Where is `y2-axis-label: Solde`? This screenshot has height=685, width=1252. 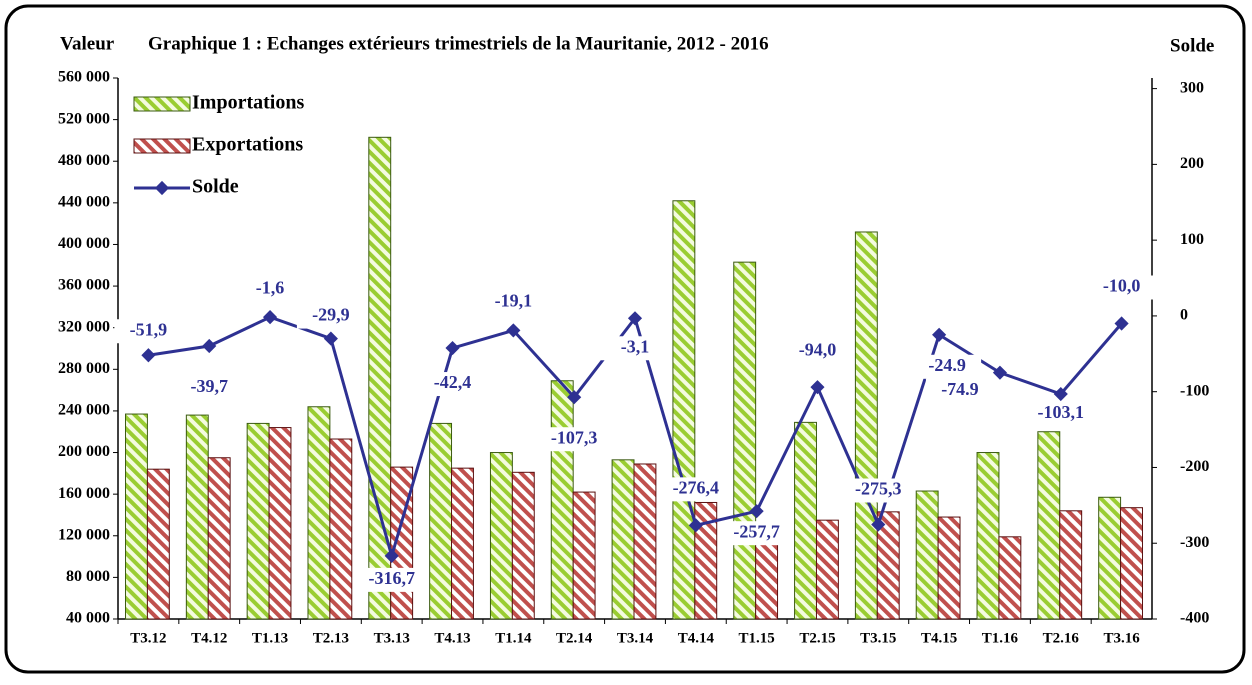 y2-axis-label: Solde is located at coordinates (1192, 45).